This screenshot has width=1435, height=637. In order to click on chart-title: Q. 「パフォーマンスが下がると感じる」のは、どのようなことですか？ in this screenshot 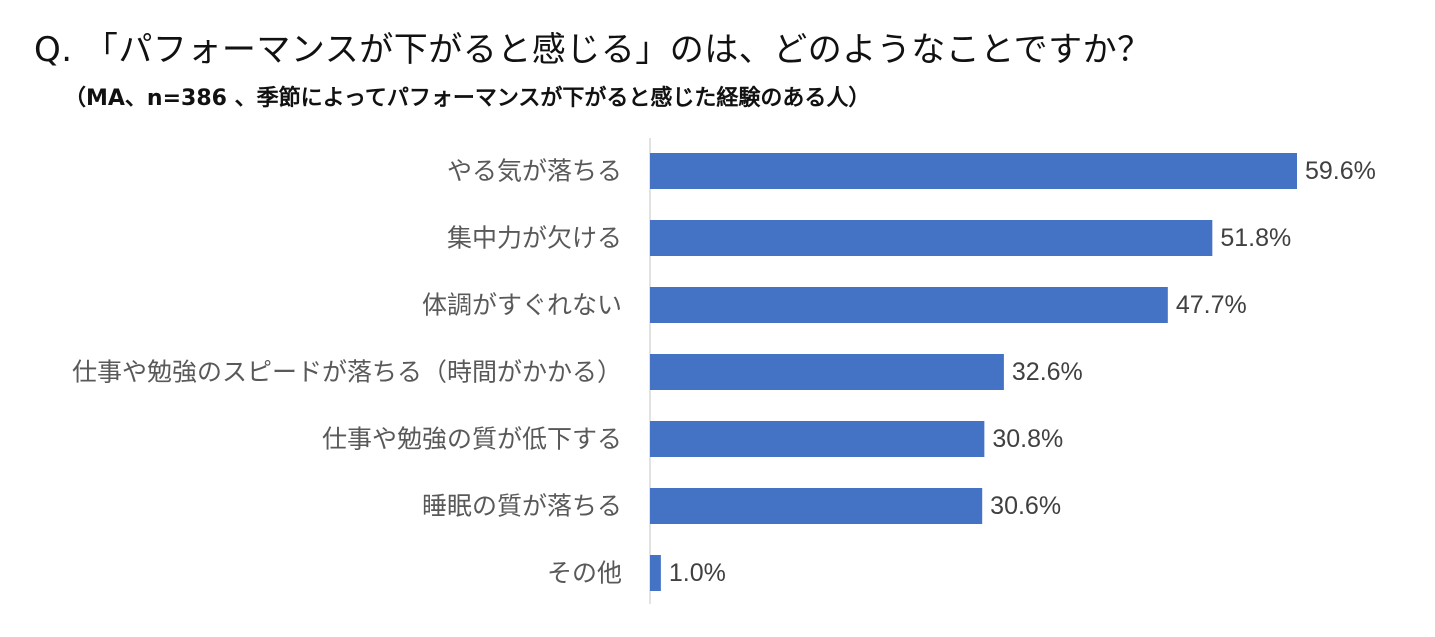, I will do `click(593, 50)`.